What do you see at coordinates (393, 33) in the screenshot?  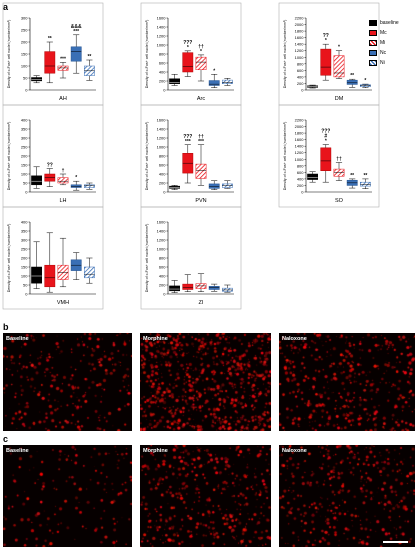 I see `legend-item-mc: Mc` at bounding box center [393, 33].